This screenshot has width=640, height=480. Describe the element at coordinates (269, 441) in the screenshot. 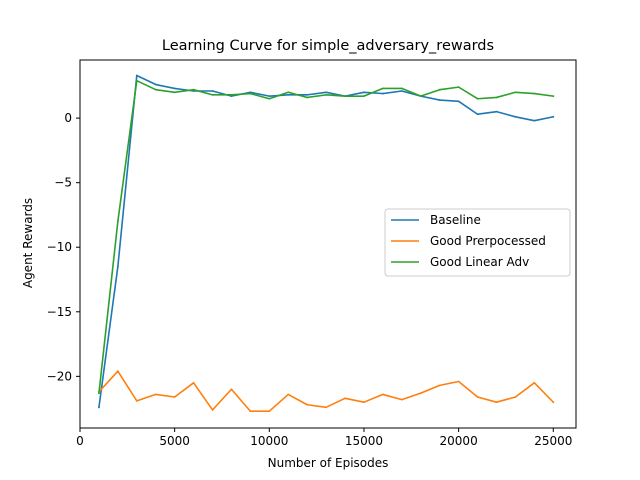

I see `x-tick-label: 10000` at that location.